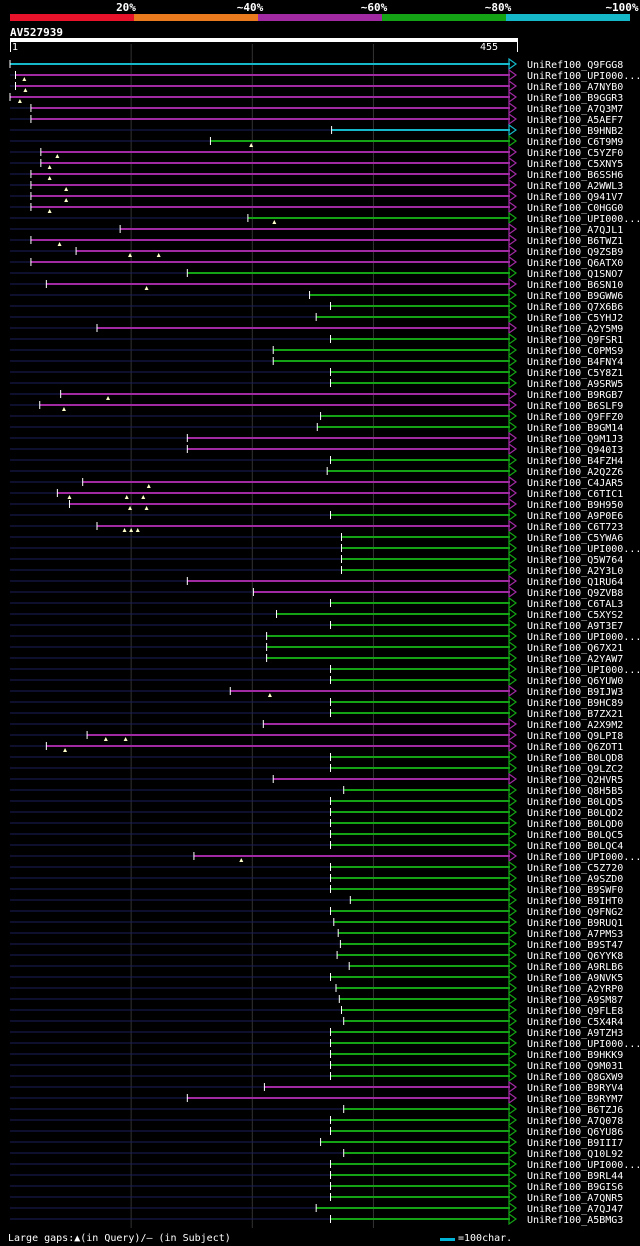 Image resolution: width=640 pixels, height=1246 pixels. What do you see at coordinates (575, 340) in the screenshot?
I see `hit-label: UniRef100_Q9FSR1` at bounding box center [575, 340].